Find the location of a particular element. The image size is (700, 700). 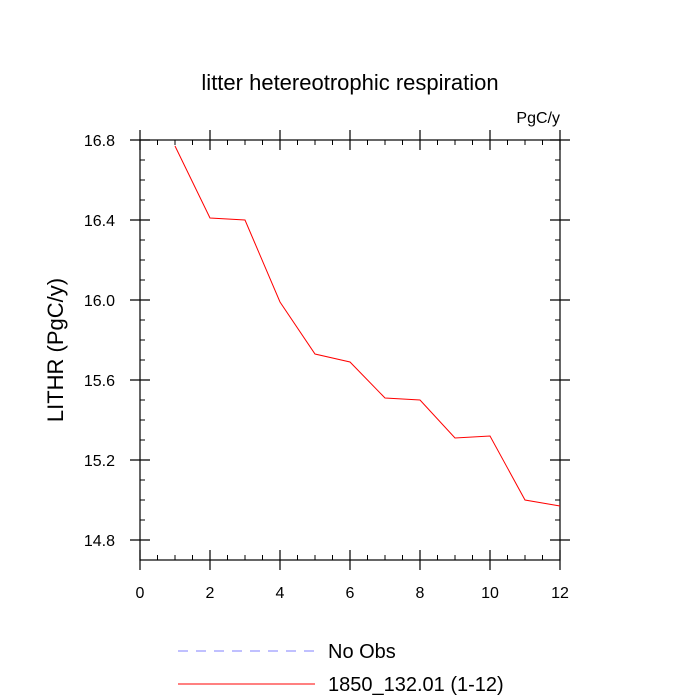

x-tick-label: 6 is located at coordinates (350, 593).